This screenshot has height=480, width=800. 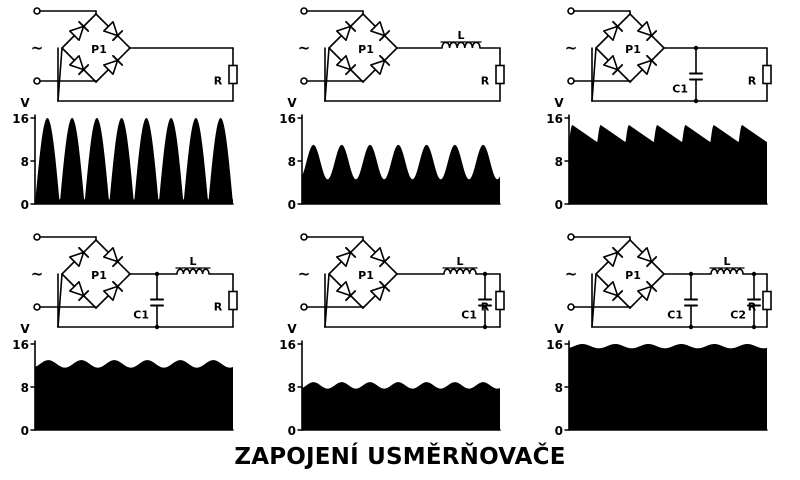 I want to click on load-resistor: R, so click(x=760, y=74).